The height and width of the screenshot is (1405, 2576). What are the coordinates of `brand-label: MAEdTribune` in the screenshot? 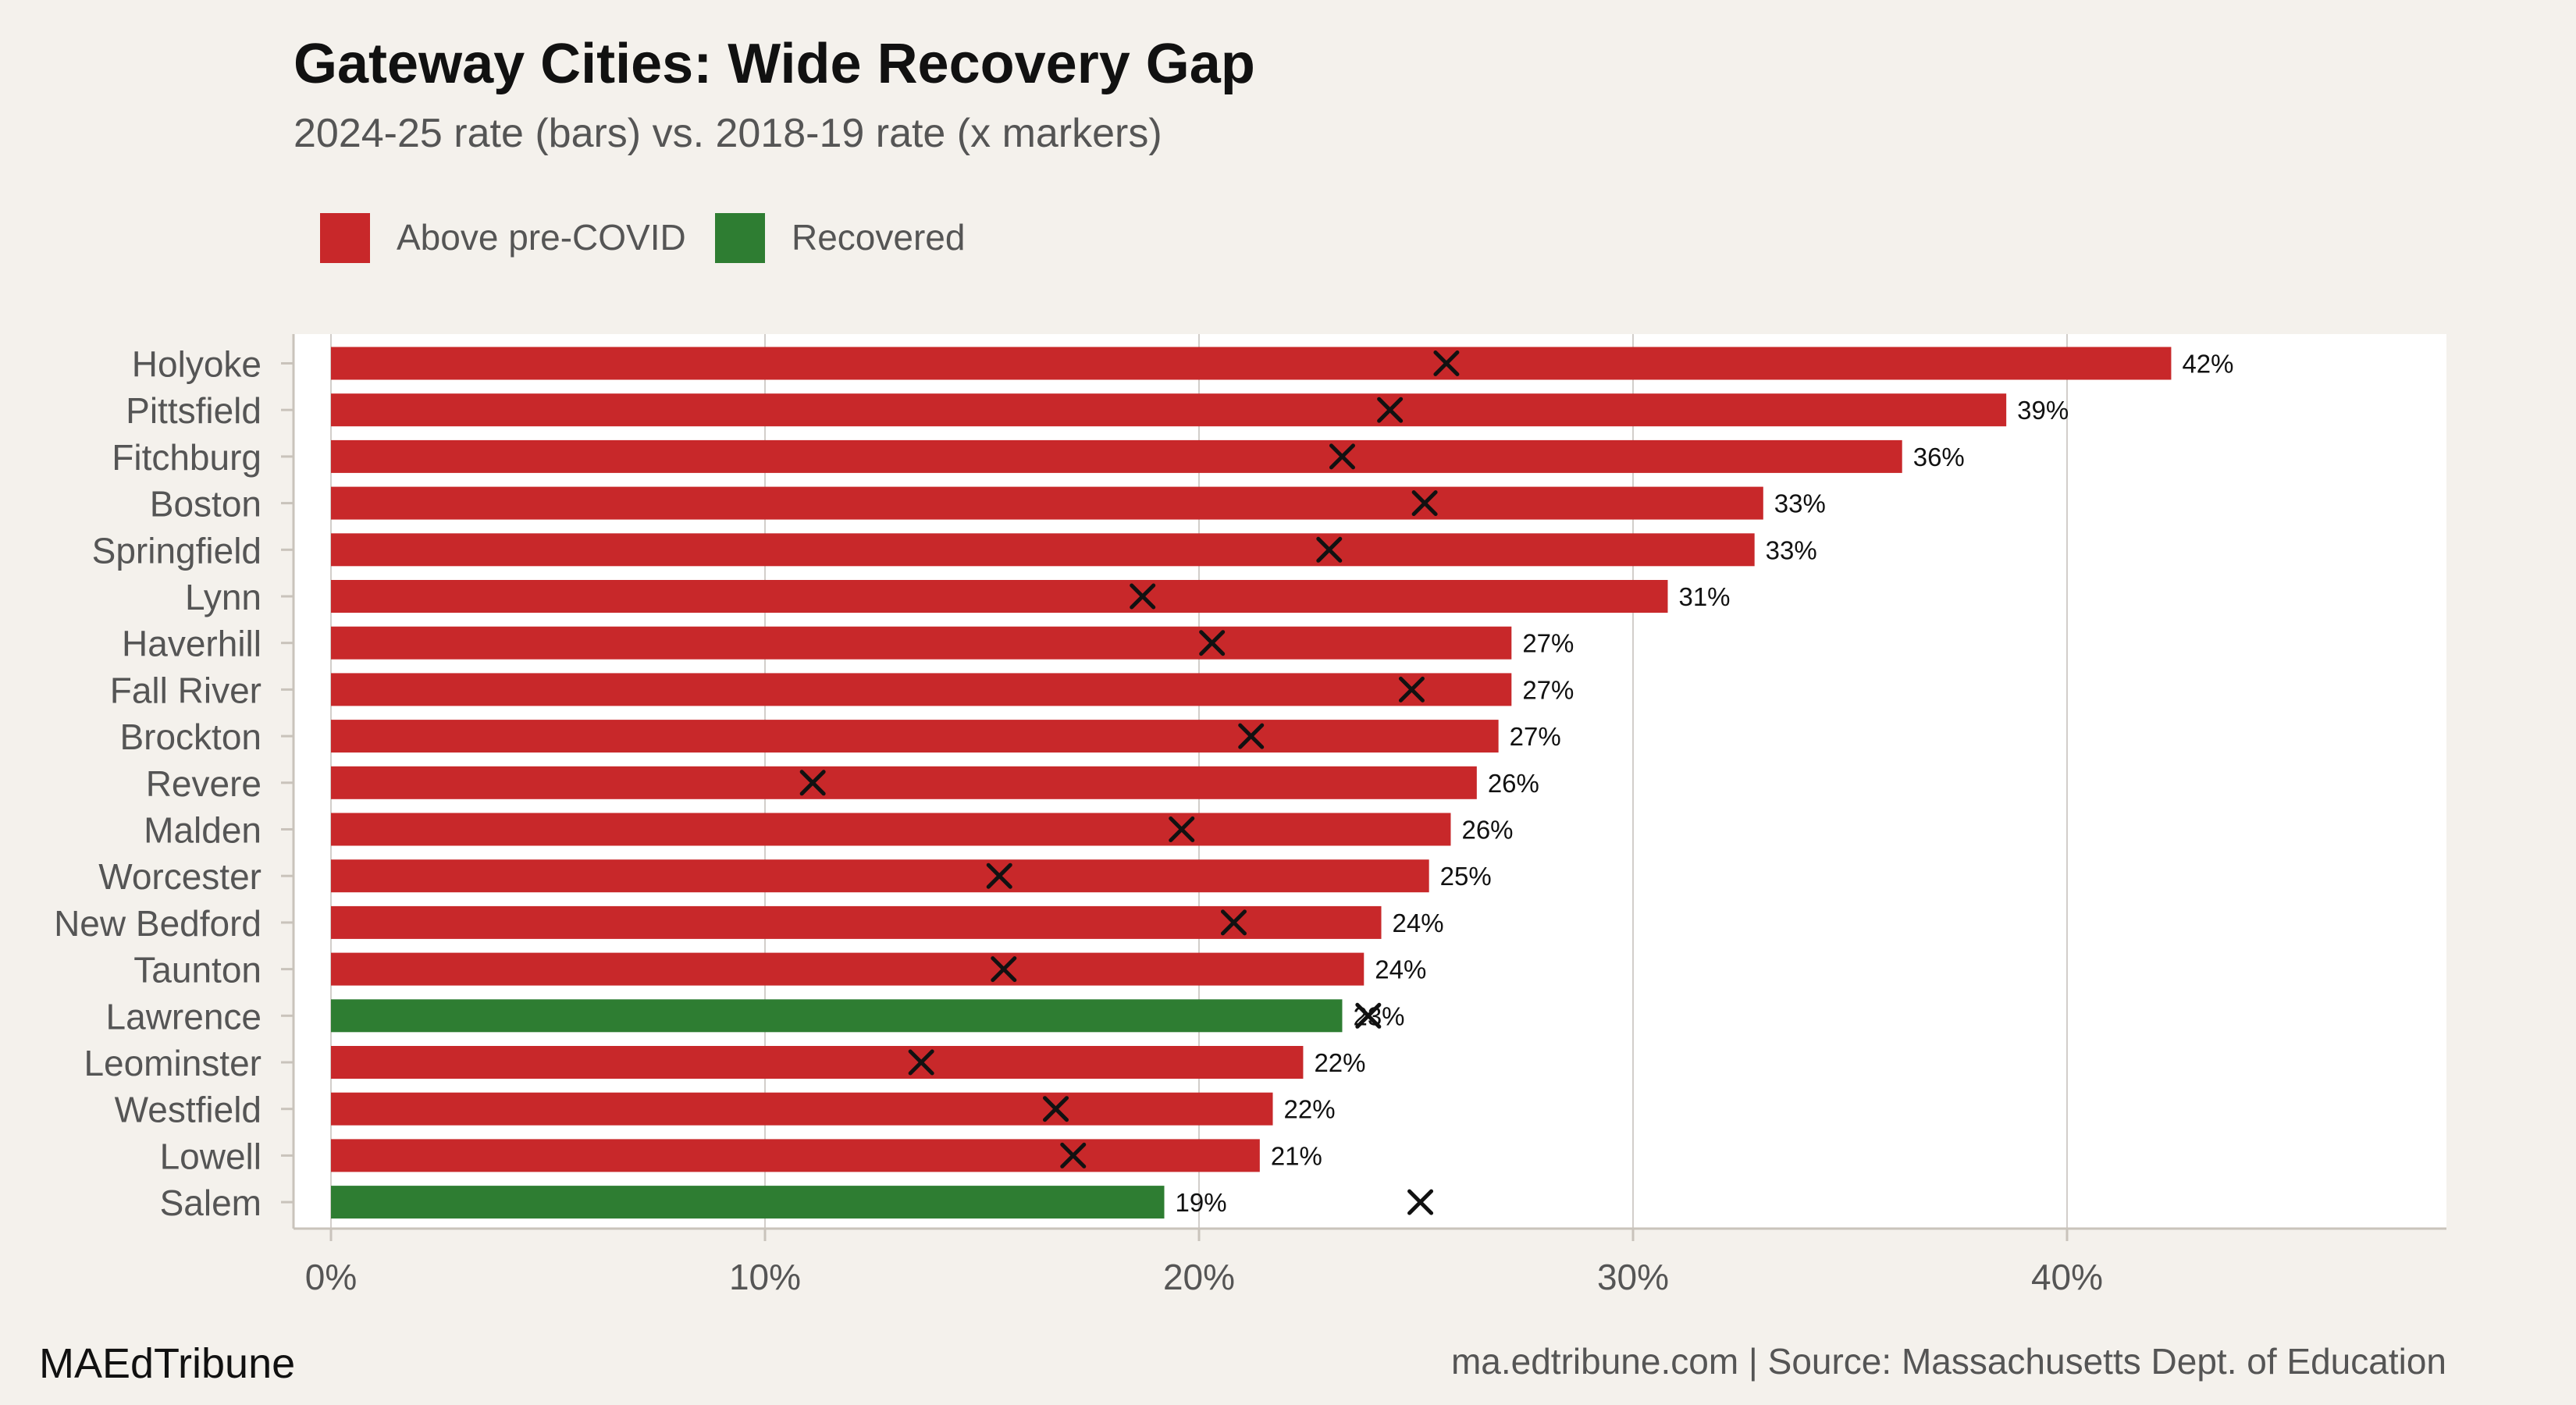 It's located at (167, 1363).